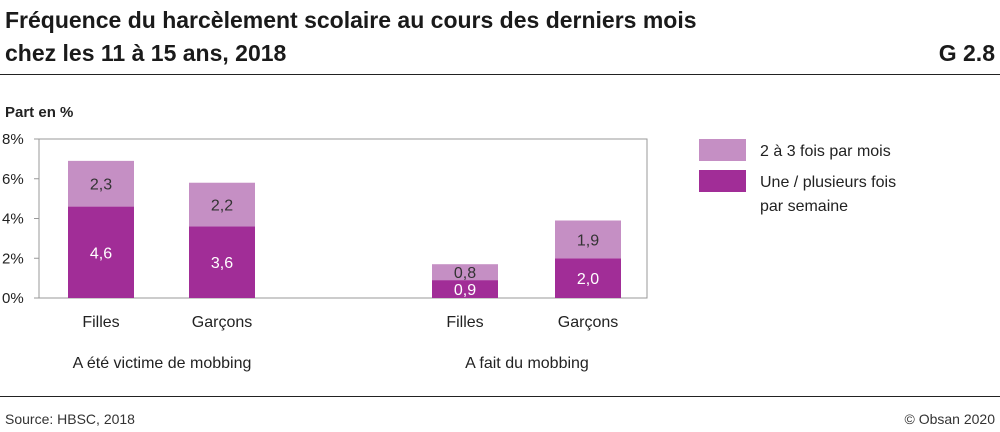  I want to click on y-axis-label: Part en %, so click(39, 112).